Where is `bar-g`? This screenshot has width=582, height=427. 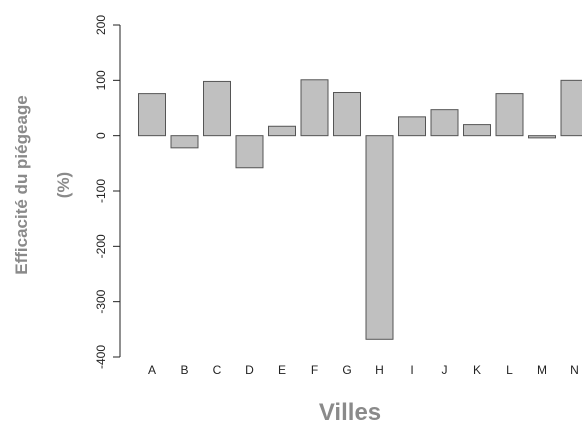
bar-g is located at coordinates (347, 114).